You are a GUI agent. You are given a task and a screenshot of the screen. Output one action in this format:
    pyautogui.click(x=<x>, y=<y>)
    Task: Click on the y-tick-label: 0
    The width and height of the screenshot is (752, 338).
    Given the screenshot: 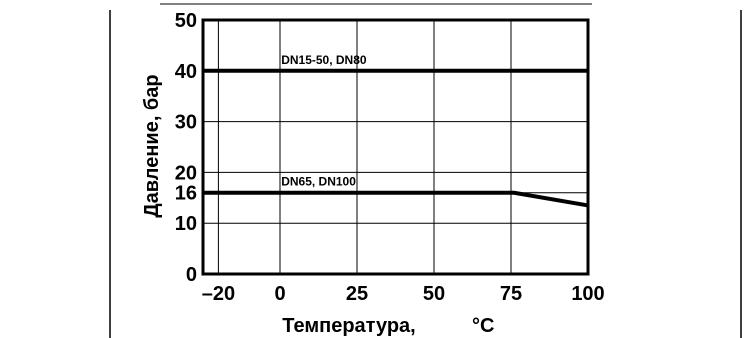 What is the action you would take?
    pyautogui.click(x=191, y=275)
    